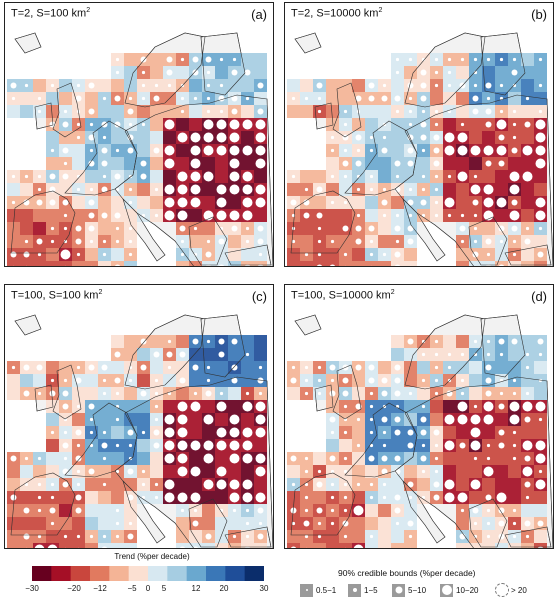  I want to click on colorbar-title: Trend (%per decade), so click(152, 556).